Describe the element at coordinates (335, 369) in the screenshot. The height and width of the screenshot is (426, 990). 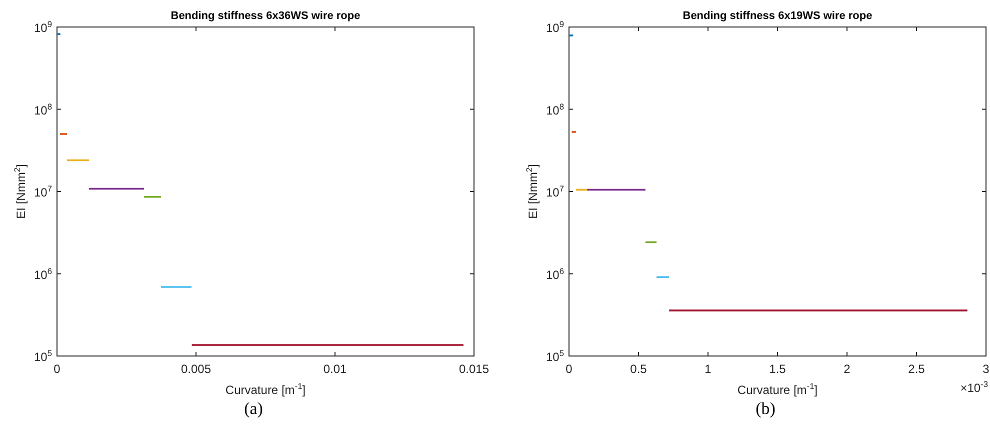
I see `x-tick-label: 0.01` at that location.